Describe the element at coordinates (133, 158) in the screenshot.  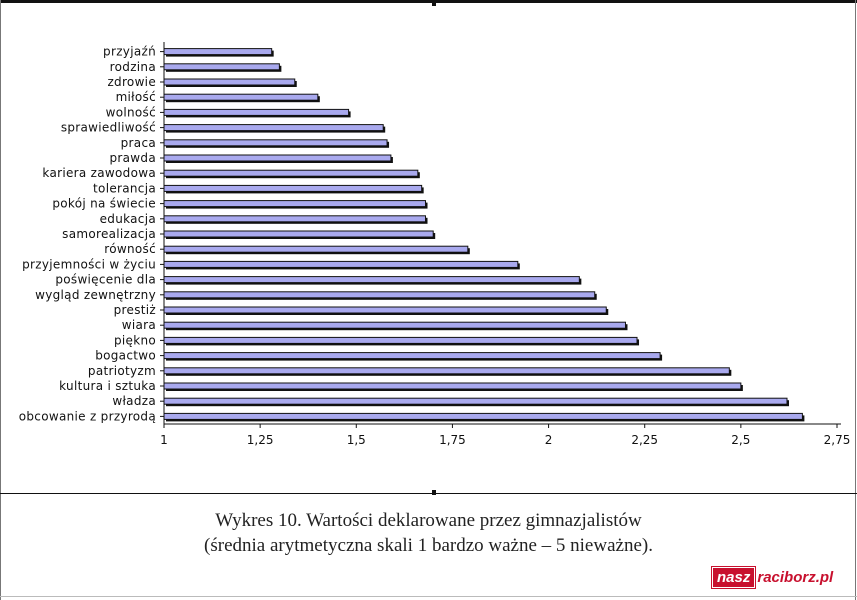
I see `category-label: prawda` at that location.